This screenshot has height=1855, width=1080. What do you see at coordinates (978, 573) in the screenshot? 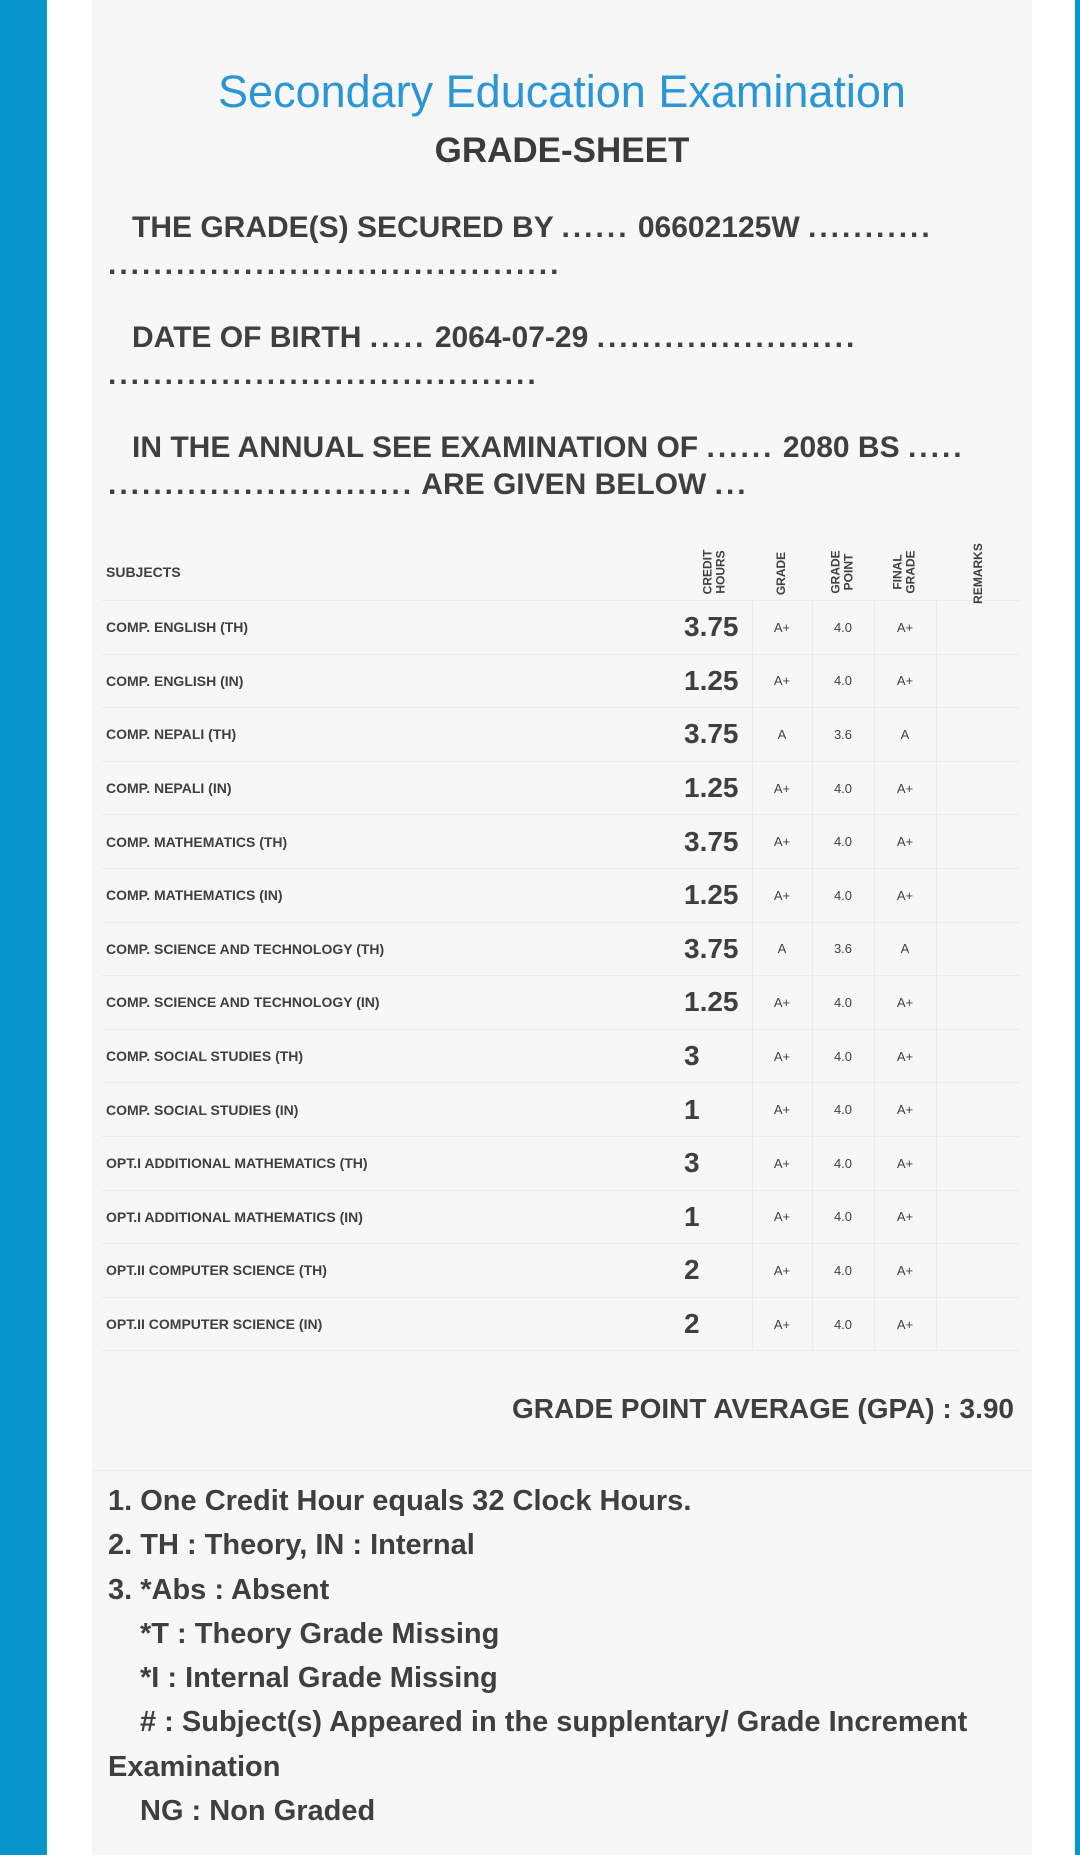
I see `header-remarks: REMARKS` at bounding box center [978, 573].